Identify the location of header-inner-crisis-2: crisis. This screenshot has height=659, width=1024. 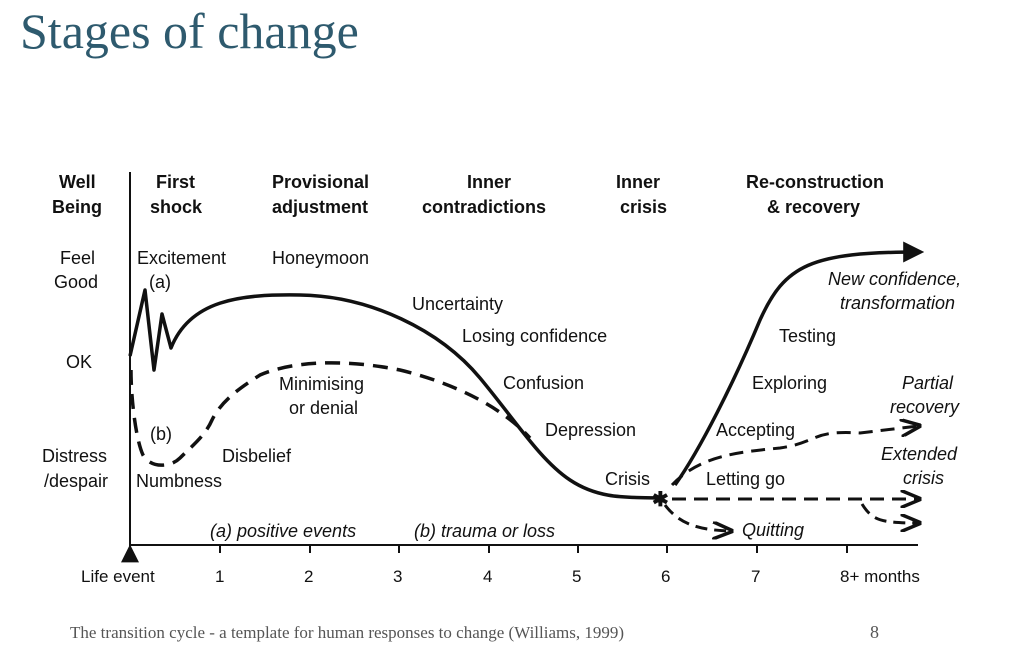
(643, 207).